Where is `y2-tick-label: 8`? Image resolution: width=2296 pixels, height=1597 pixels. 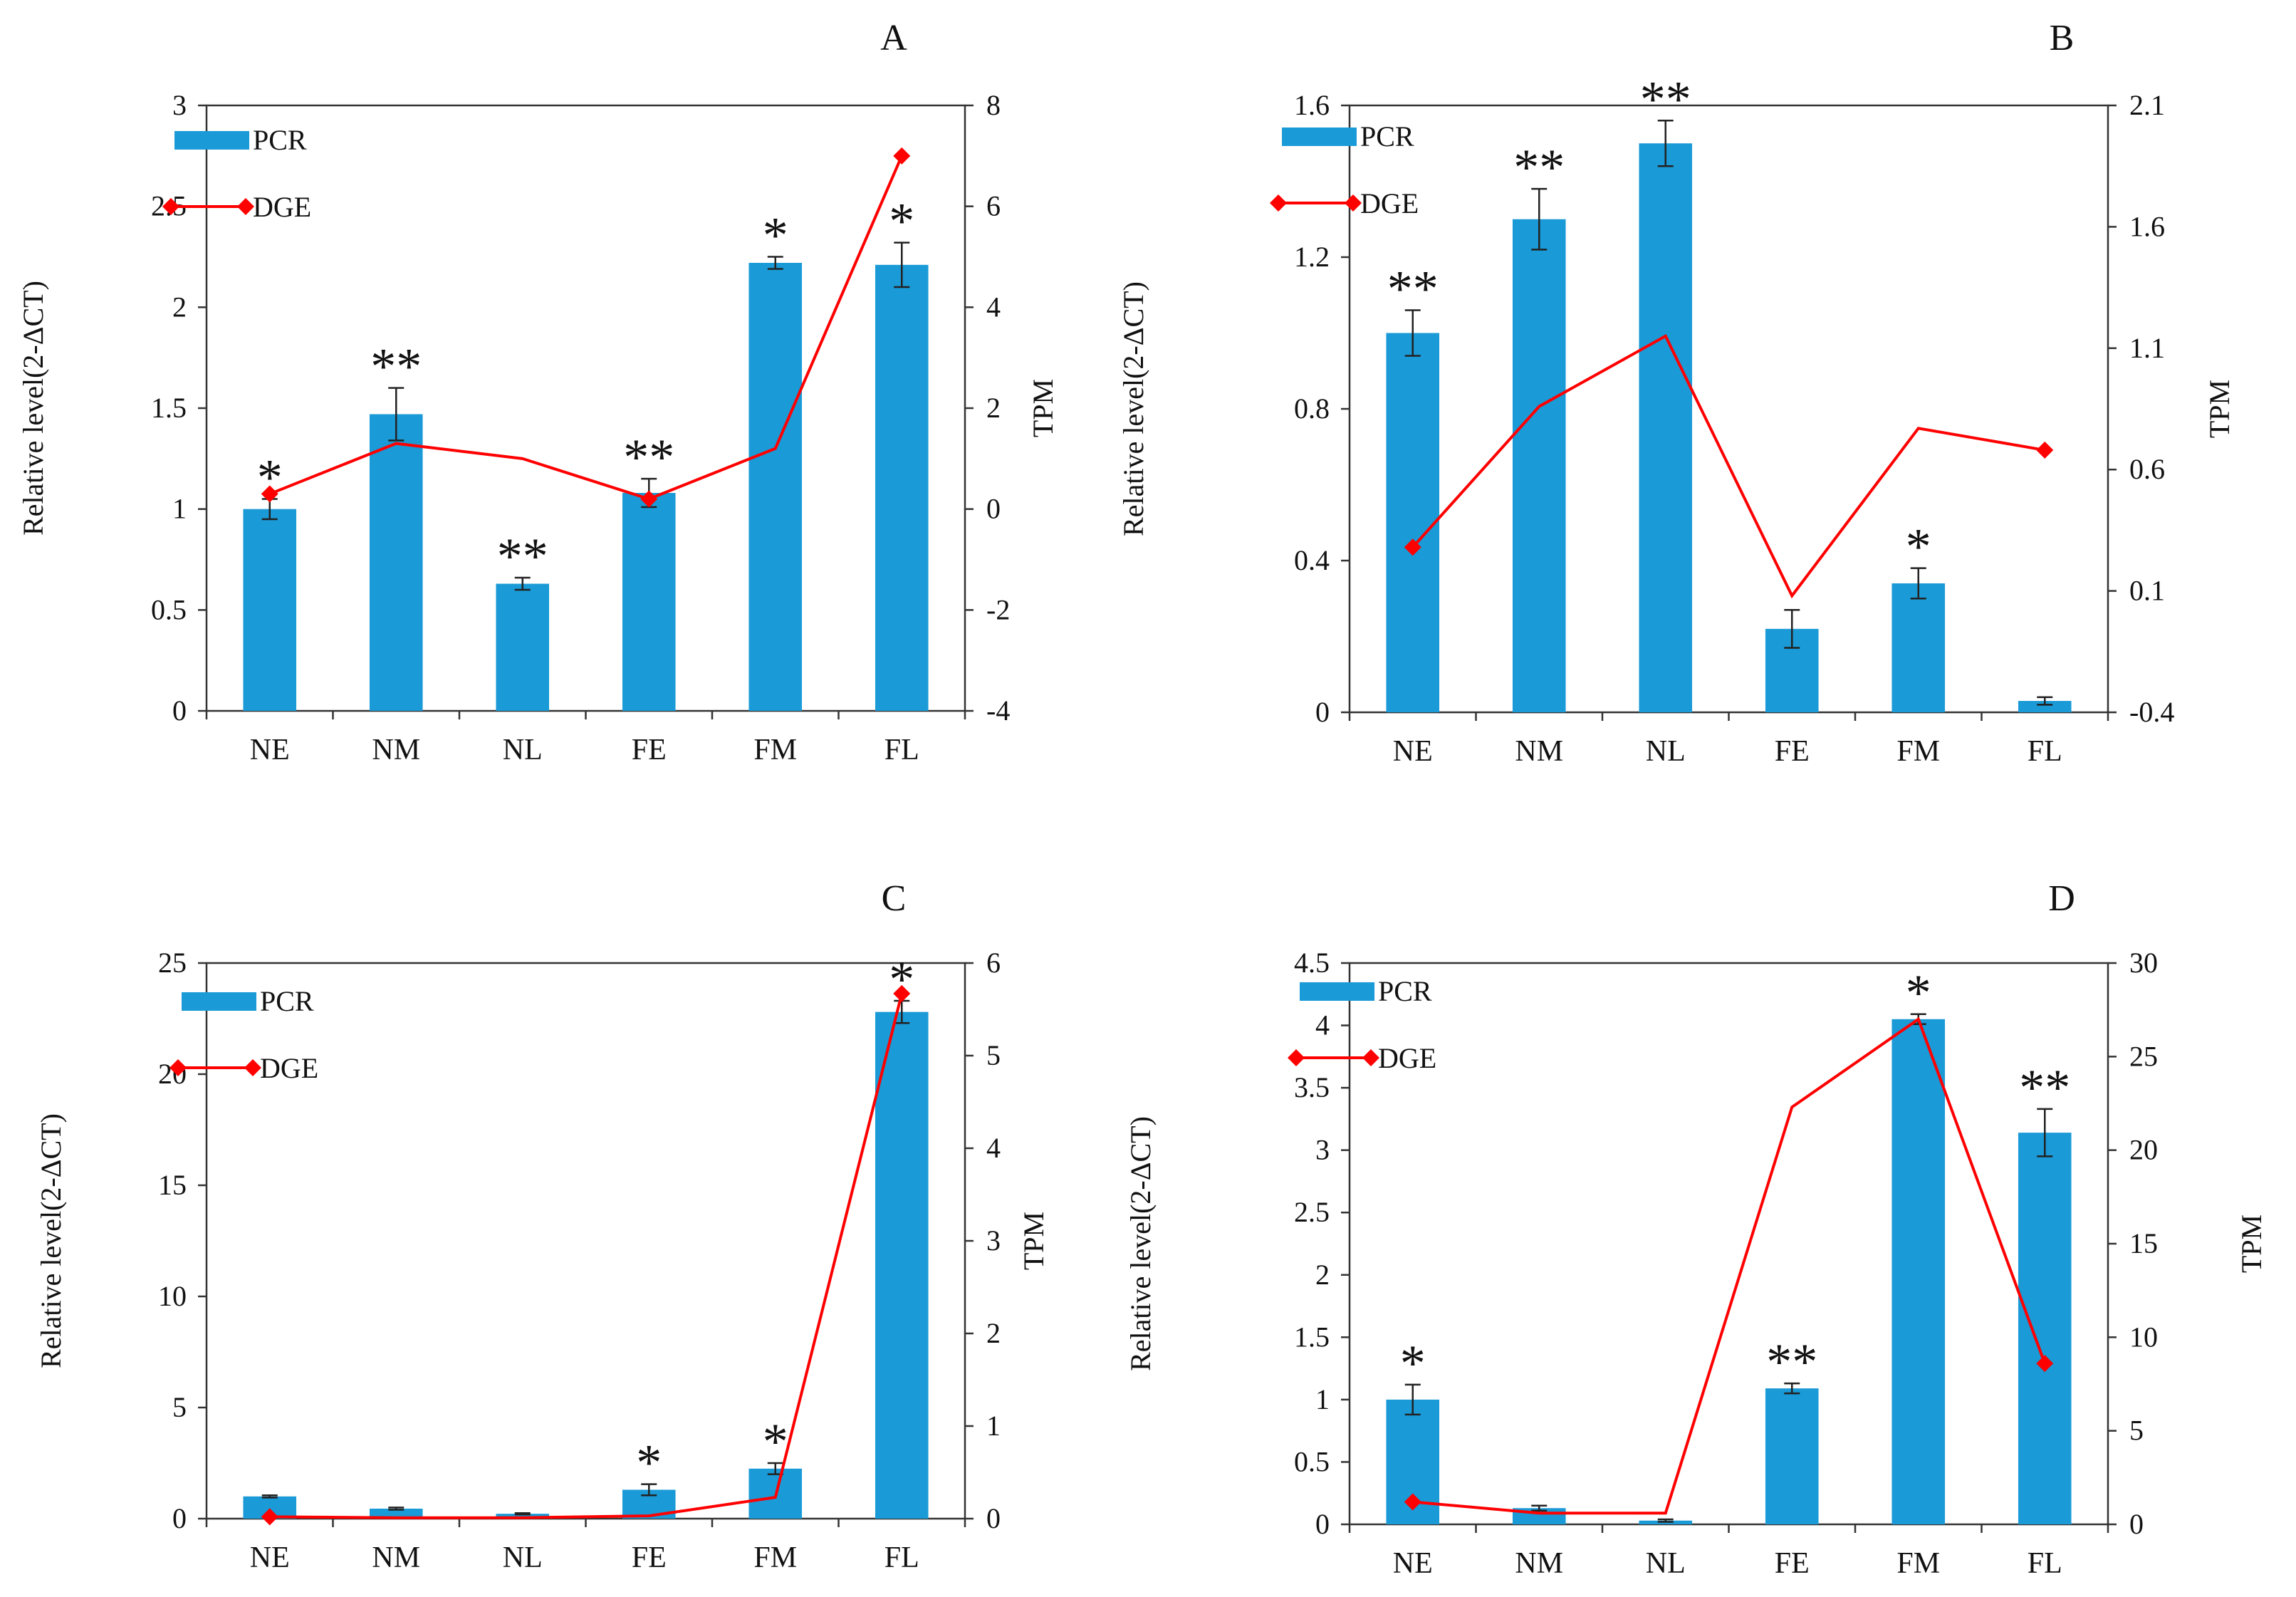 y2-tick-label: 8 is located at coordinates (993, 105).